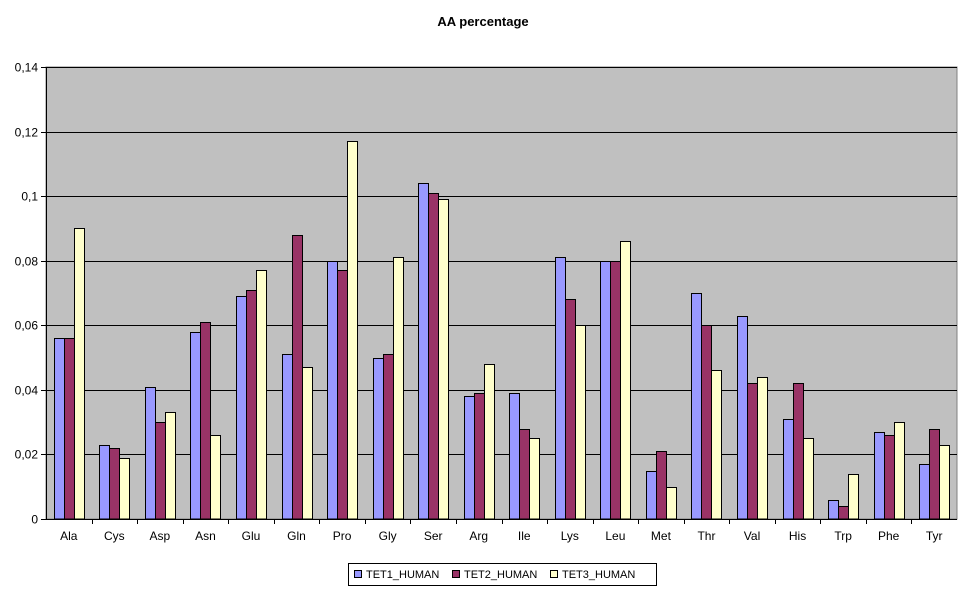 The image size is (966, 589). I want to click on bar-tet1_human-gln, so click(287, 437).